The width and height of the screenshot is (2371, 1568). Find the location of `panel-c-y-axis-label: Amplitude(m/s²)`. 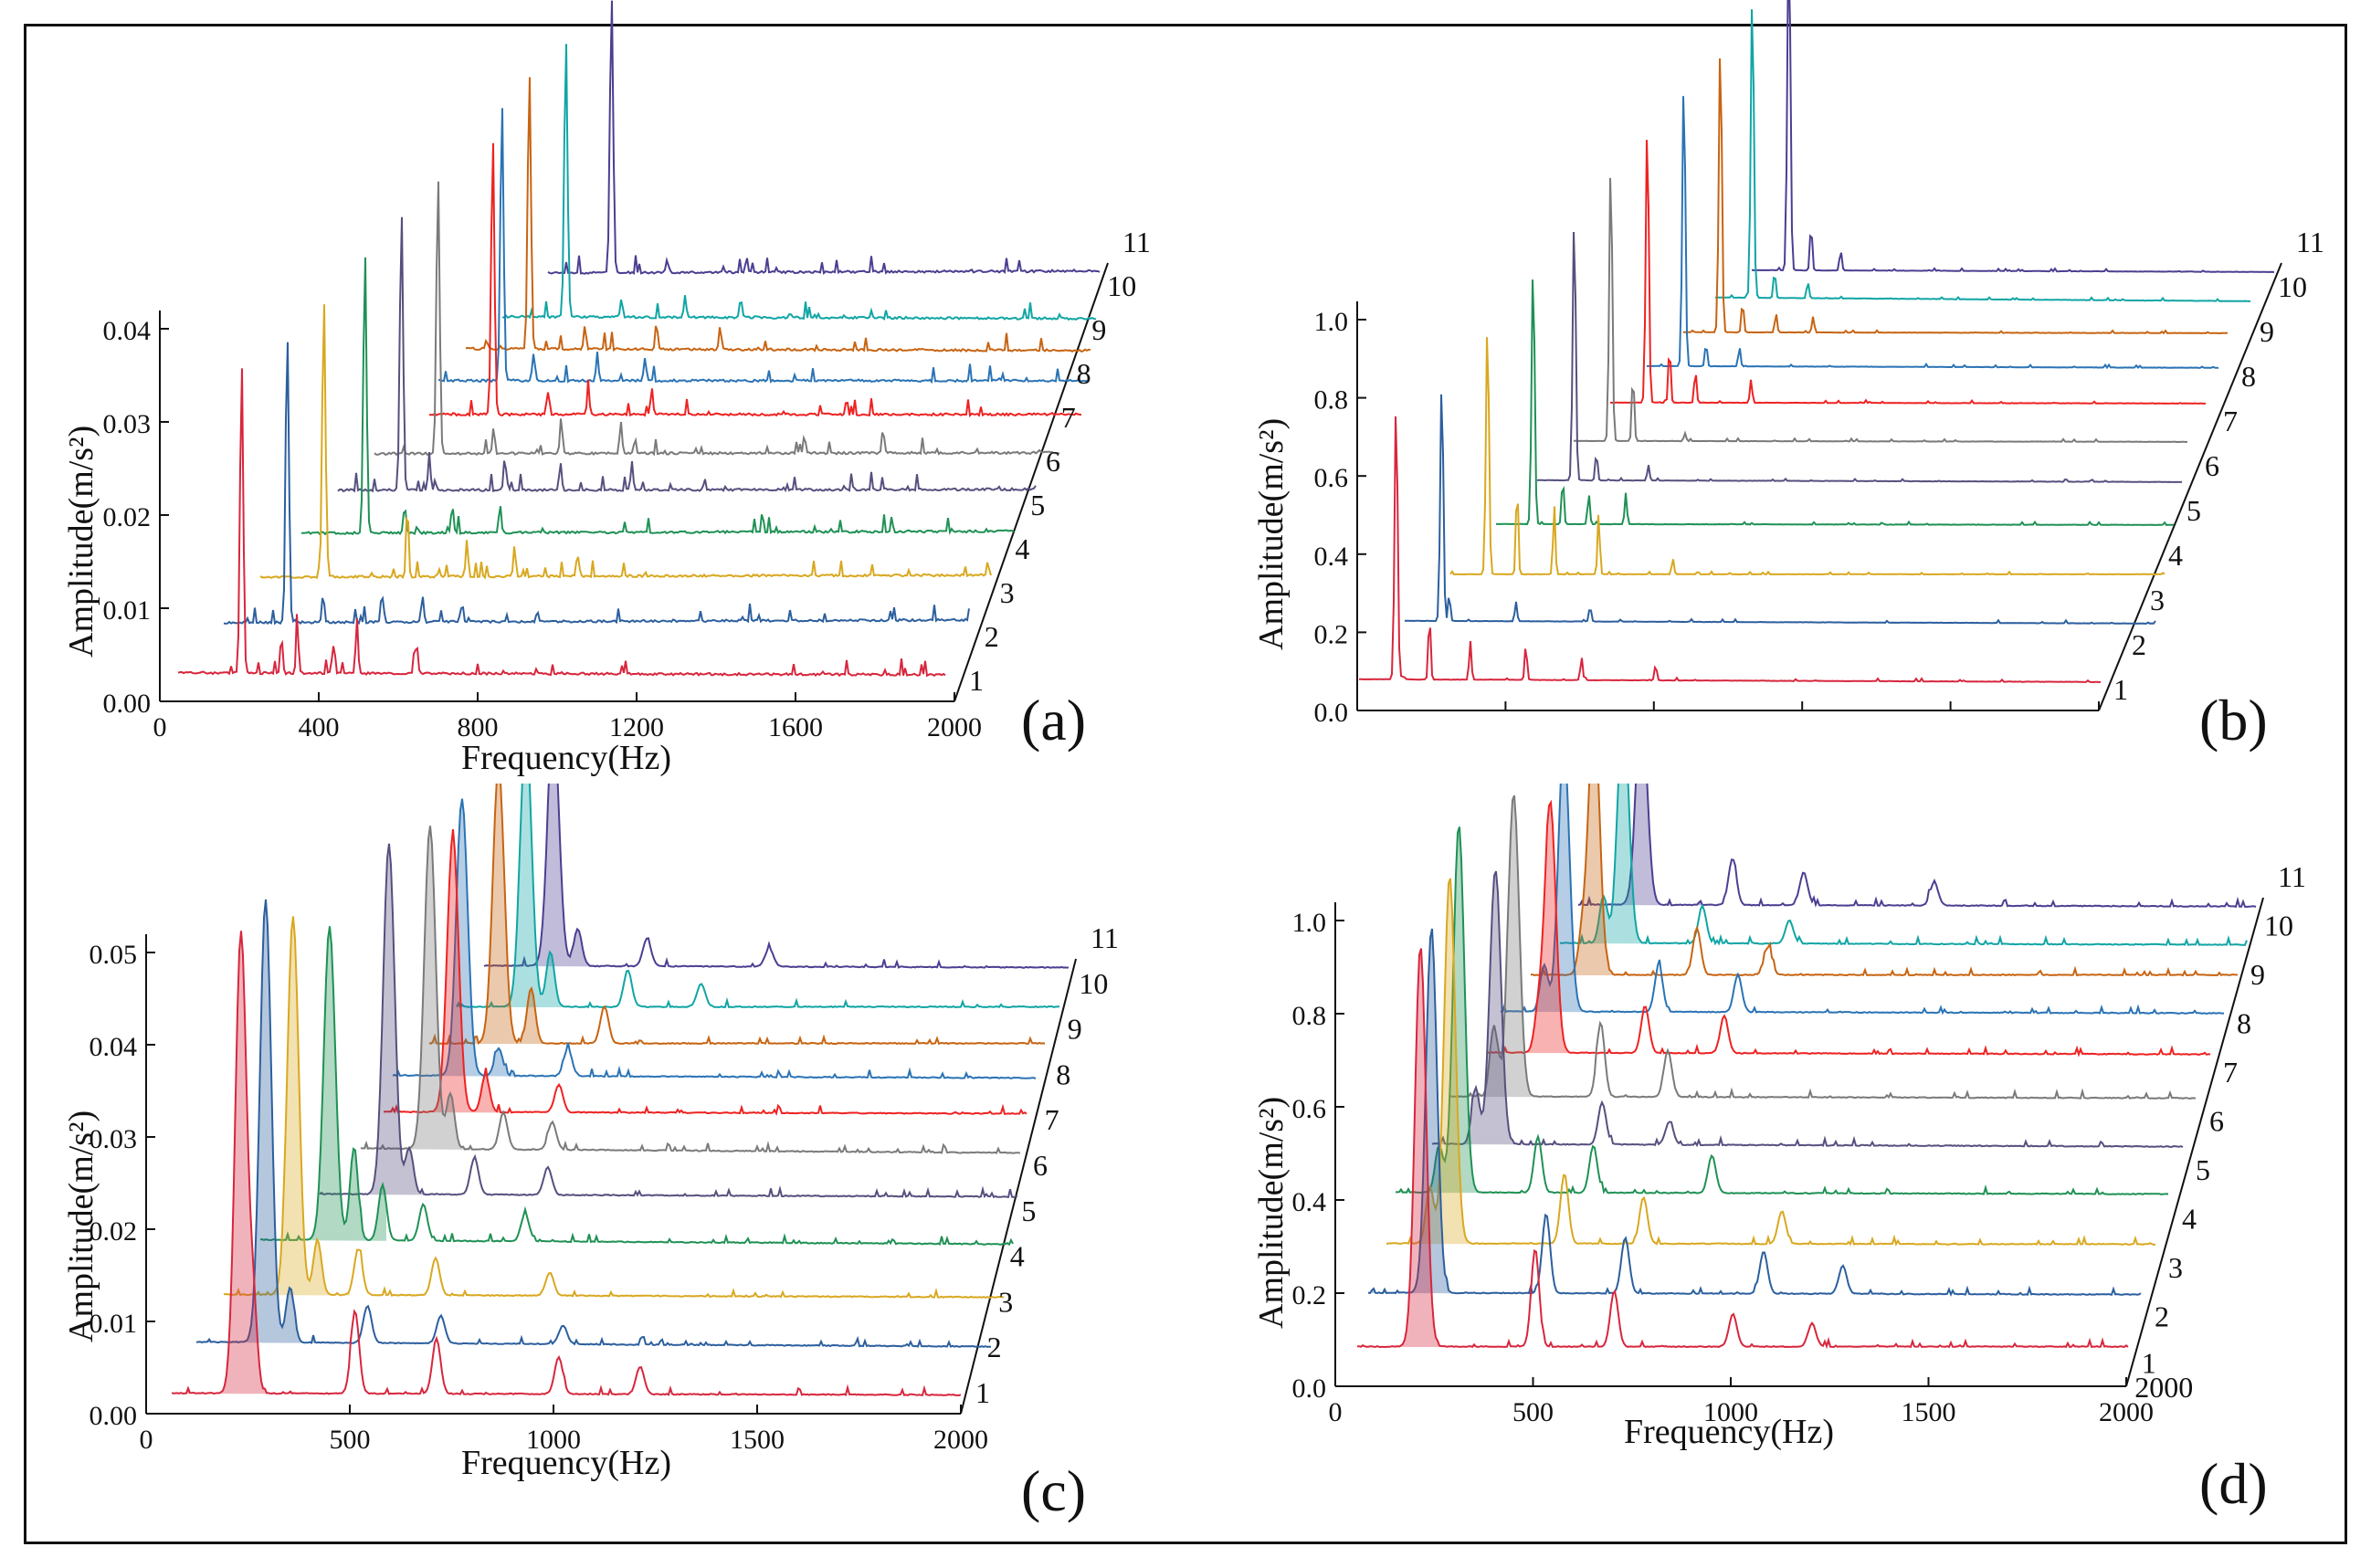

panel-c-y-axis-label: Amplitude(m/s²) is located at coordinates (81, 1226).